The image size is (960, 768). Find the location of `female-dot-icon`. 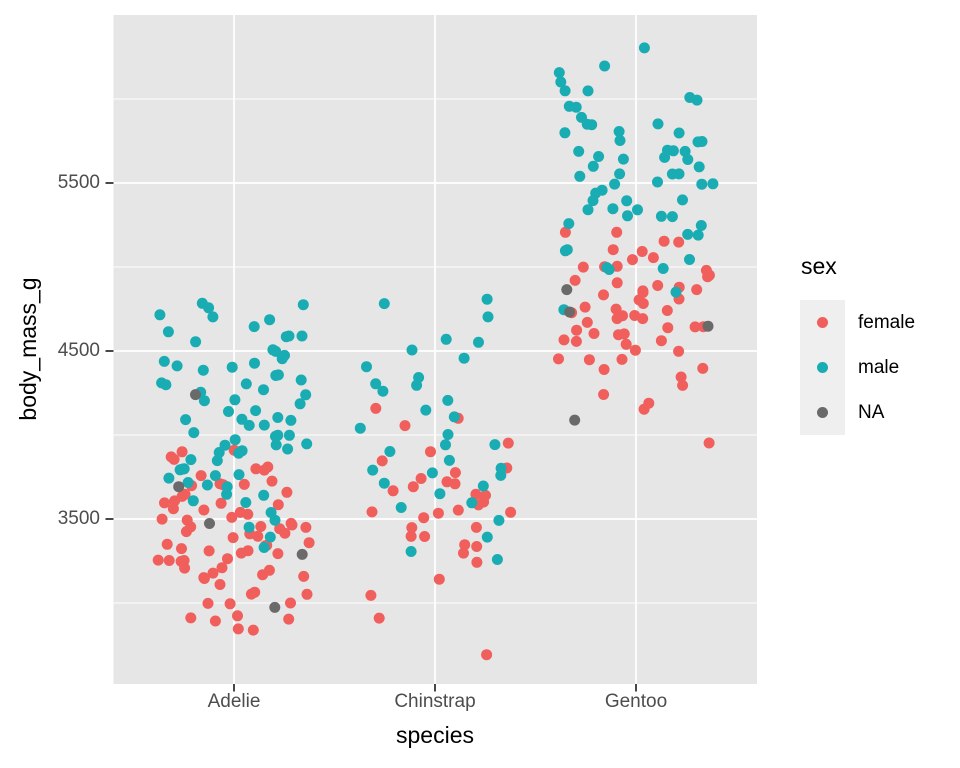

female-dot-icon is located at coordinates (822, 322).